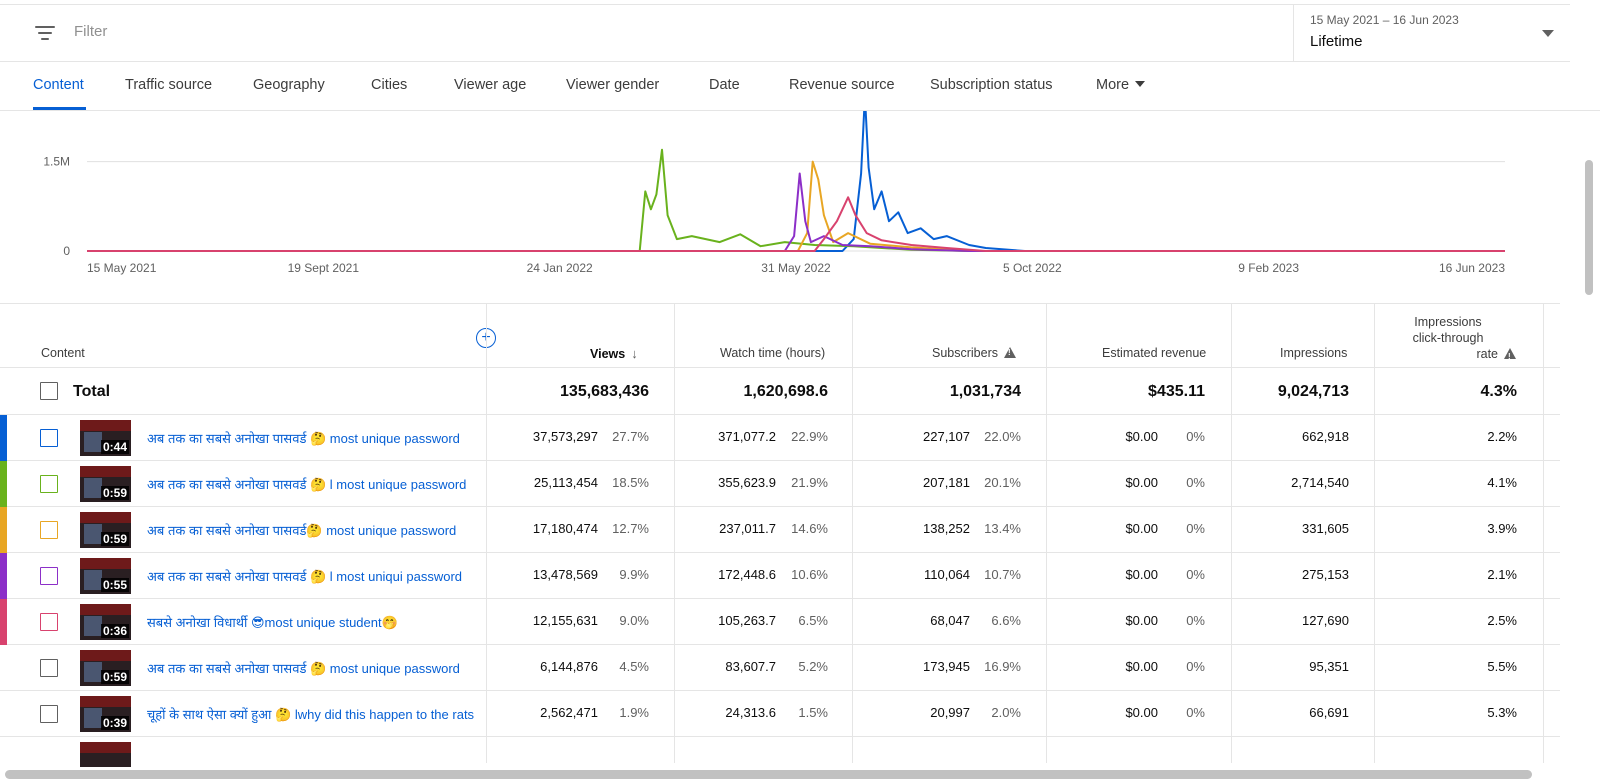  What do you see at coordinates (985, 391) in the screenshot?
I see `total-subscribers: 1,031,734` at bounding box center [985, 391].